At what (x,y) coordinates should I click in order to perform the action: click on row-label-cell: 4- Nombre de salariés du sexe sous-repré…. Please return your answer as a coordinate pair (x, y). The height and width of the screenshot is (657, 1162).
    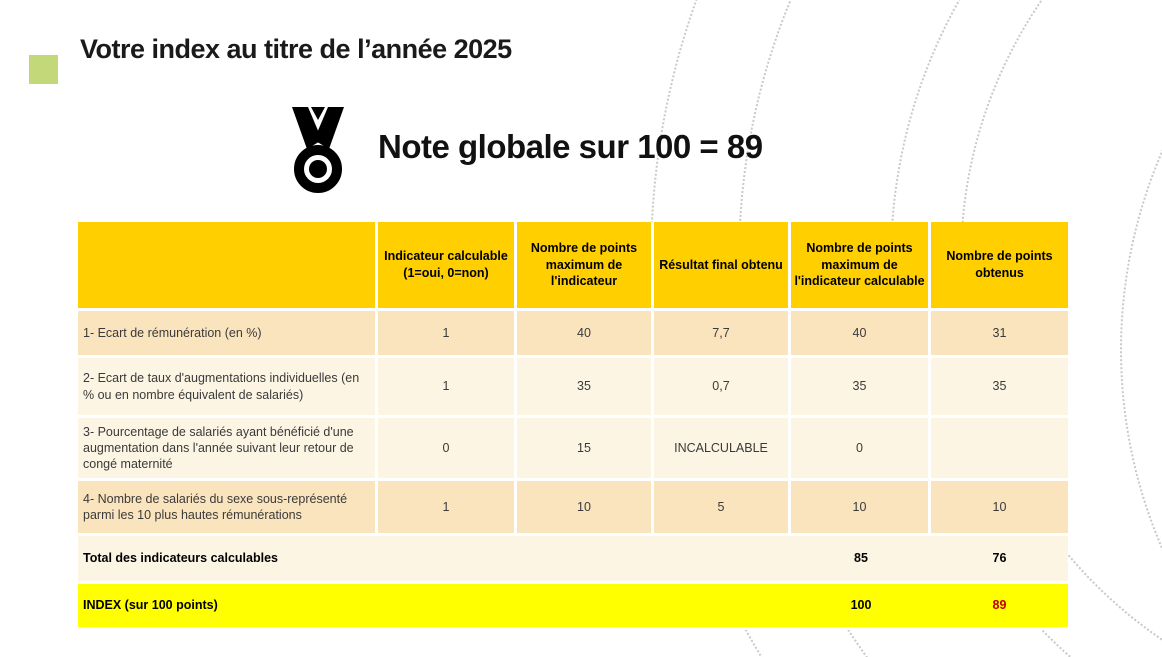
    Looking at the image, I should click on (226, 507).